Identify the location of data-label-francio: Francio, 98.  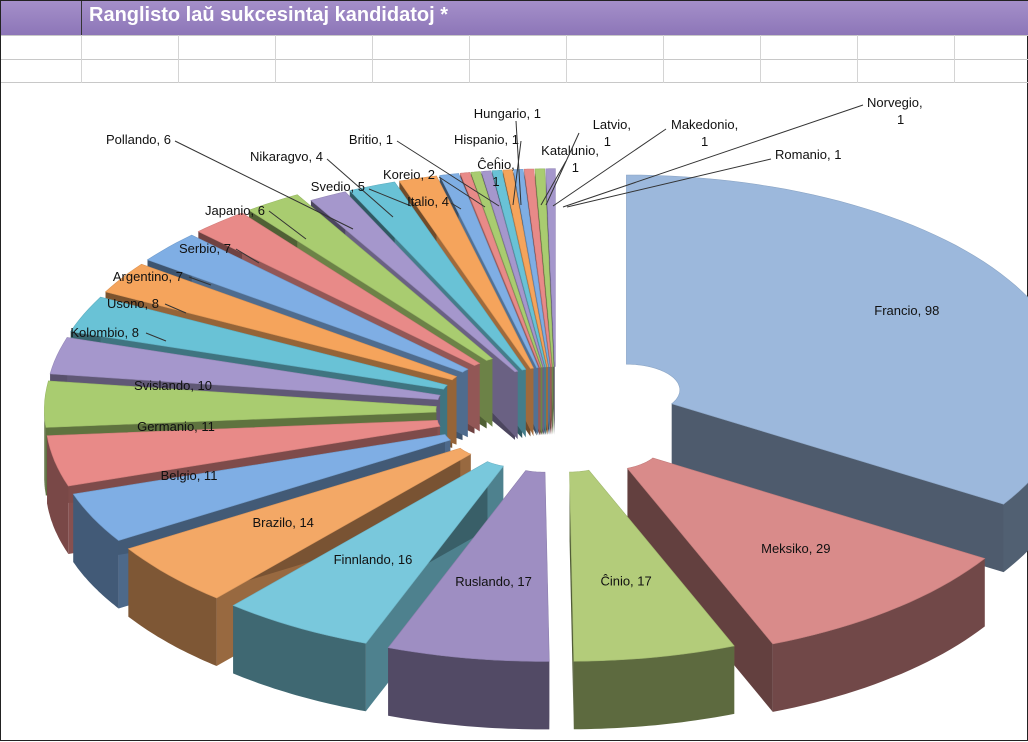
(906, 310).